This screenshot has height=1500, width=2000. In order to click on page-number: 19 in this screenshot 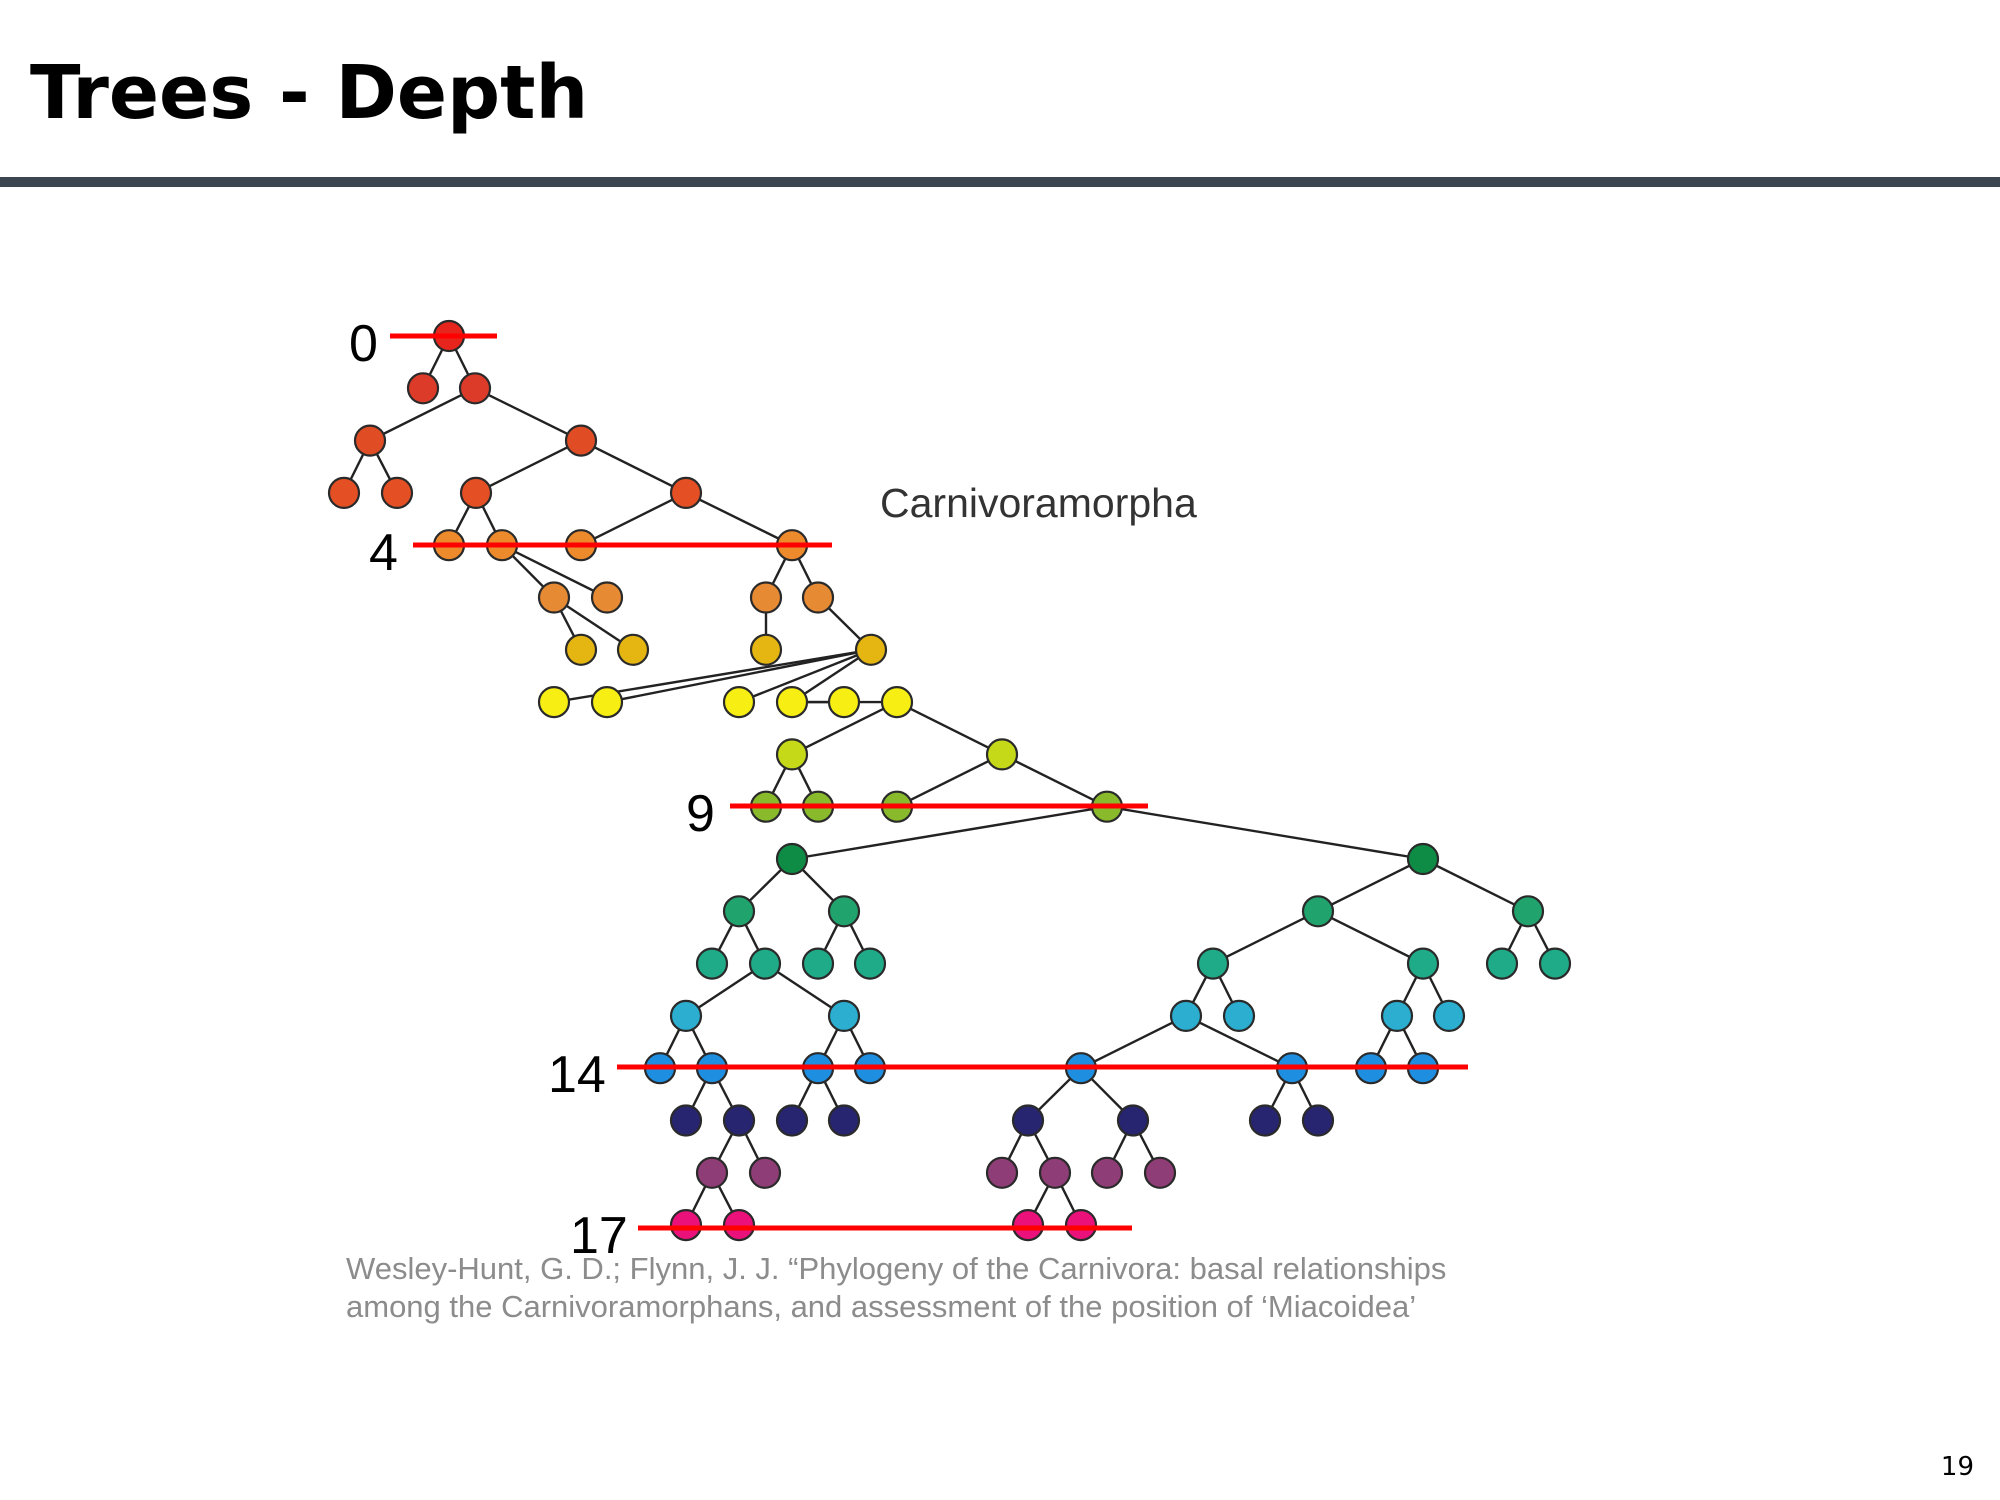, I will do `click(1957, 1467)`.